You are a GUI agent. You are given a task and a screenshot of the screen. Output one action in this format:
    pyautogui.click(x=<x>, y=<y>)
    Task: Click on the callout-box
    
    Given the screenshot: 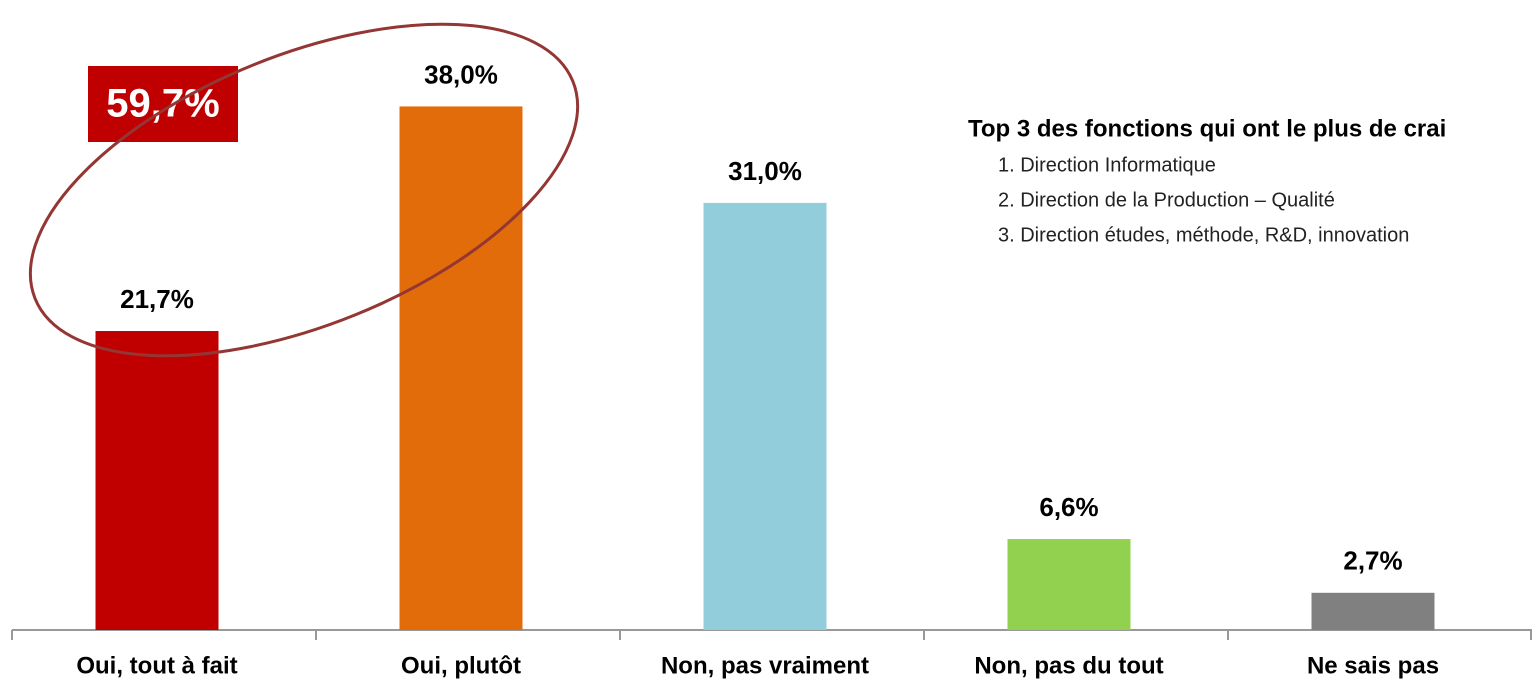 What is the action you would take?
    pyautogui.click(x=163, y=104)
    